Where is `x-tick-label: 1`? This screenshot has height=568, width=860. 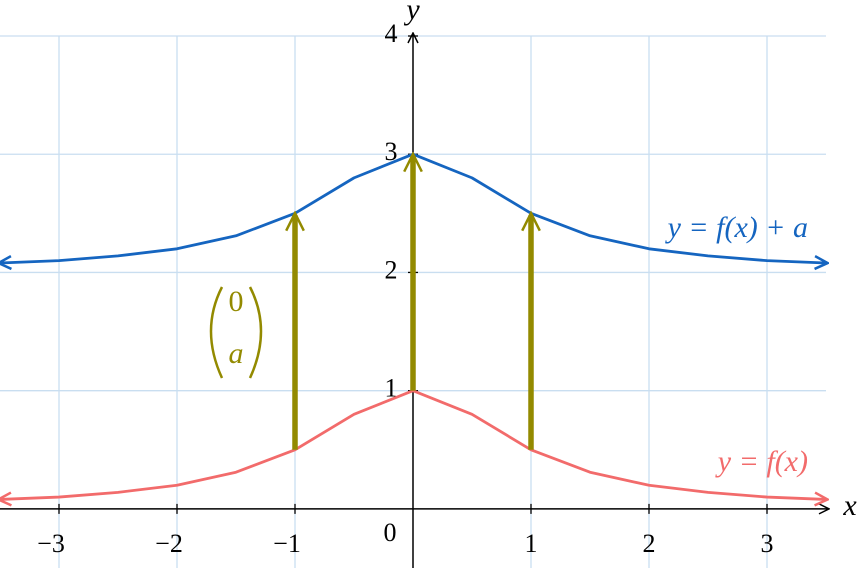
x-tick-label: 1 is located at coordinates (531, 543).